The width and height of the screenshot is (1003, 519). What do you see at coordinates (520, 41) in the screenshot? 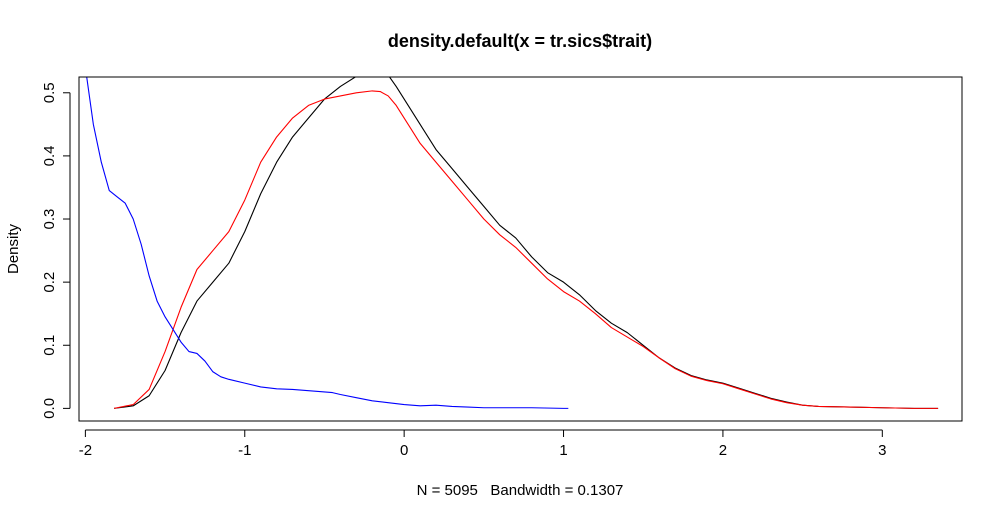
I see `chart-title: density.default(x = tr.sics$trait)` at bounding box center [520, 41].